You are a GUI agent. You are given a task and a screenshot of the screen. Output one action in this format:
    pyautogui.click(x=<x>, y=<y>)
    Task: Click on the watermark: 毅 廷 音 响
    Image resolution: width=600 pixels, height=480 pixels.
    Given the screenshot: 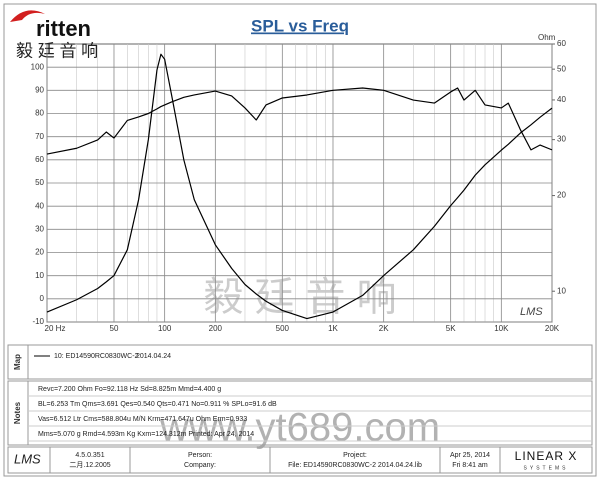 What is the action you would take?
    pyautogui.click(x=299, y=298)
    